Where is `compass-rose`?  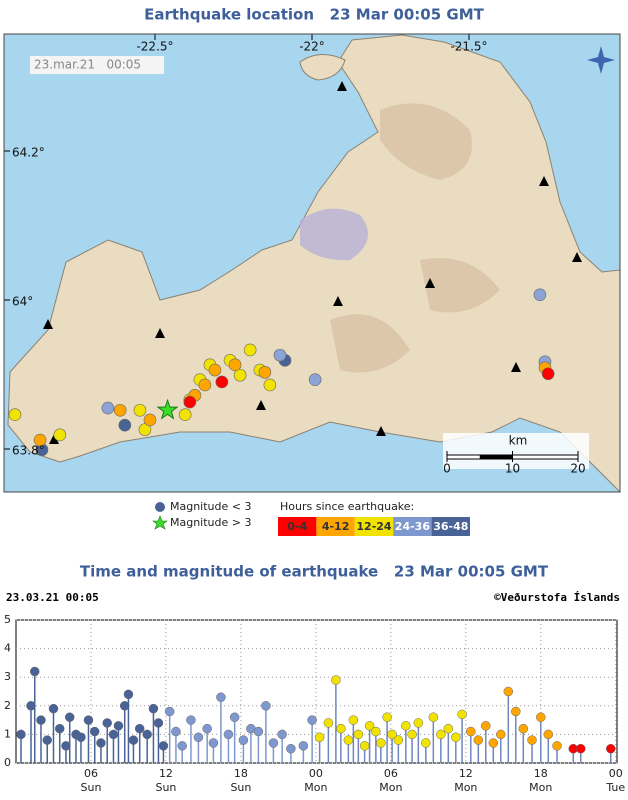
compass-rose is located at coordinates (601, 60).